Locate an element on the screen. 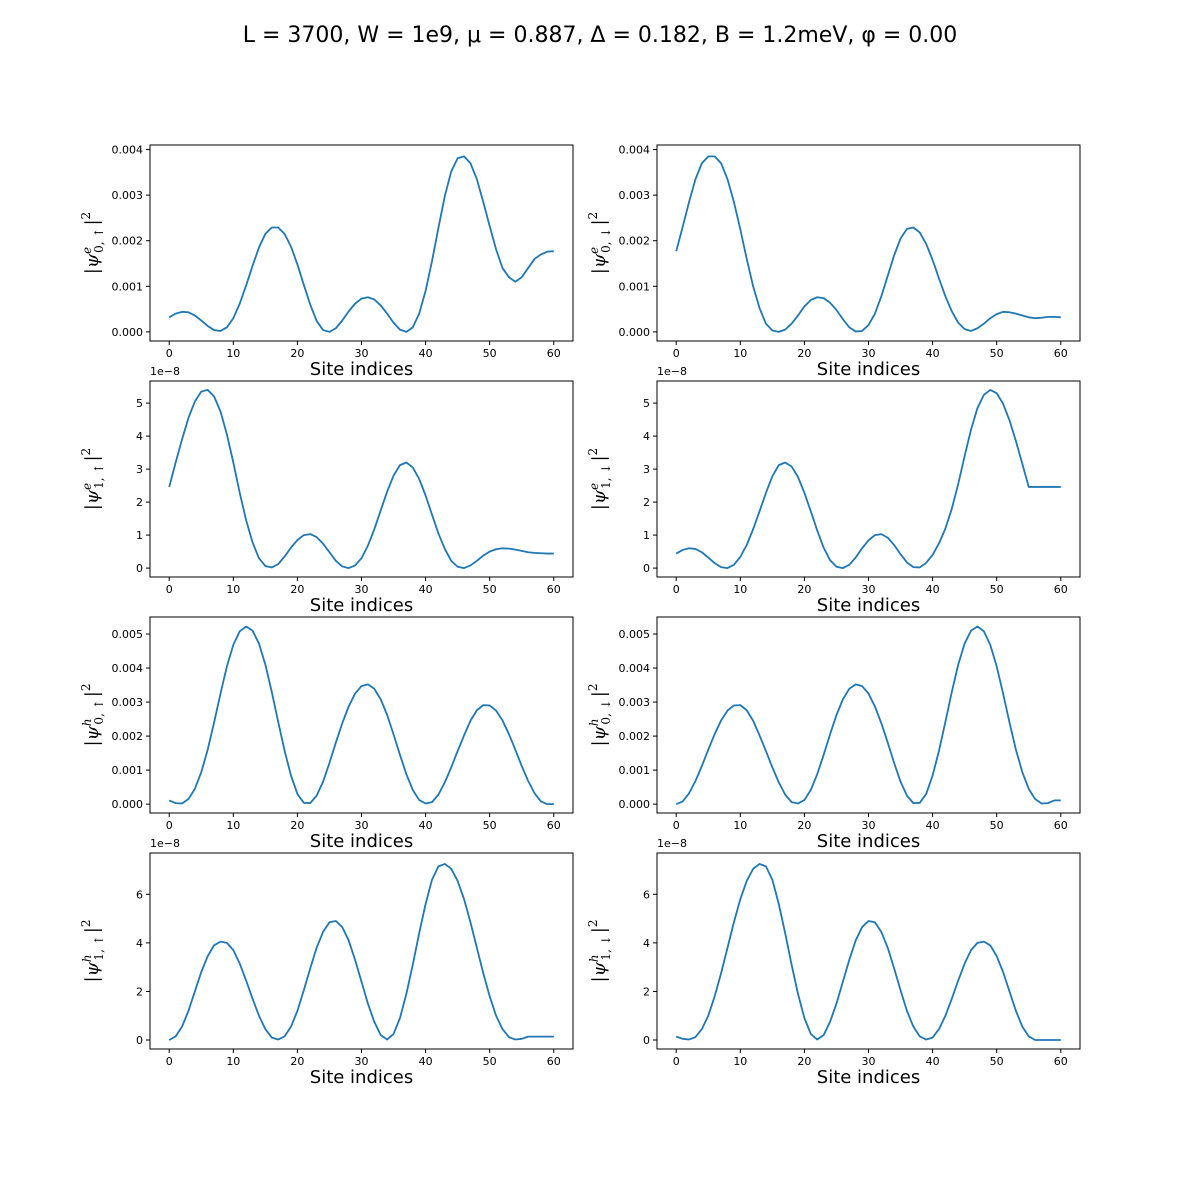 The width and height of the screenshot is (1200, 1200). y-axis-label: |ψh1, ↑|2 is located at coordinates (92, 951).